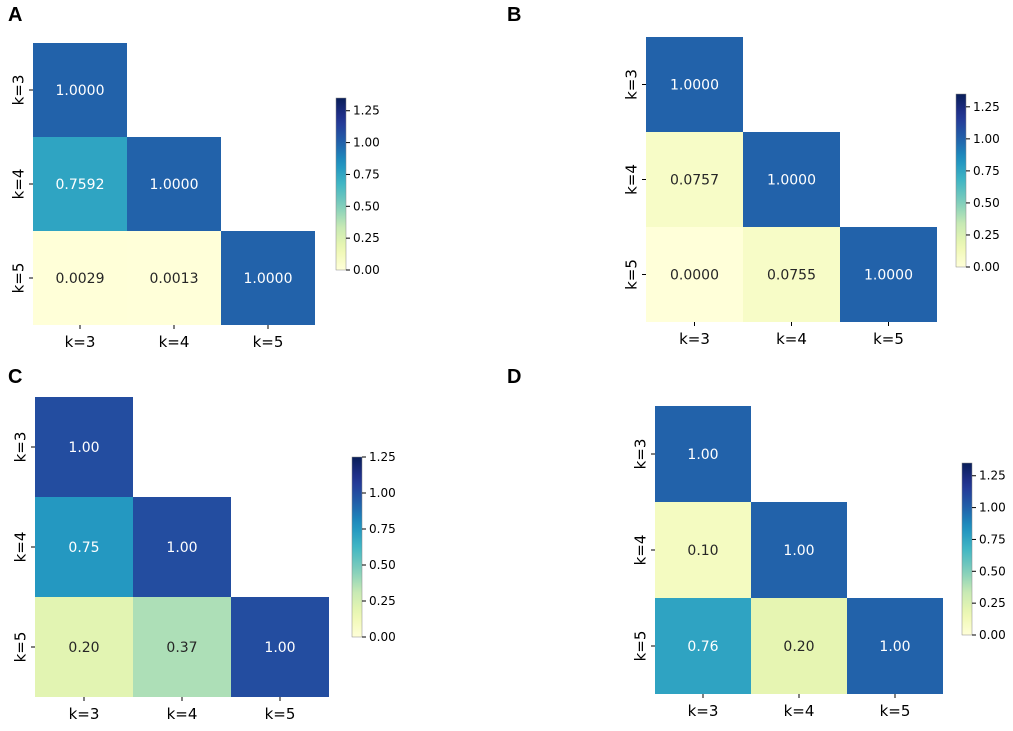  I want to click on panel-letter-a: A, so click(15, 15).